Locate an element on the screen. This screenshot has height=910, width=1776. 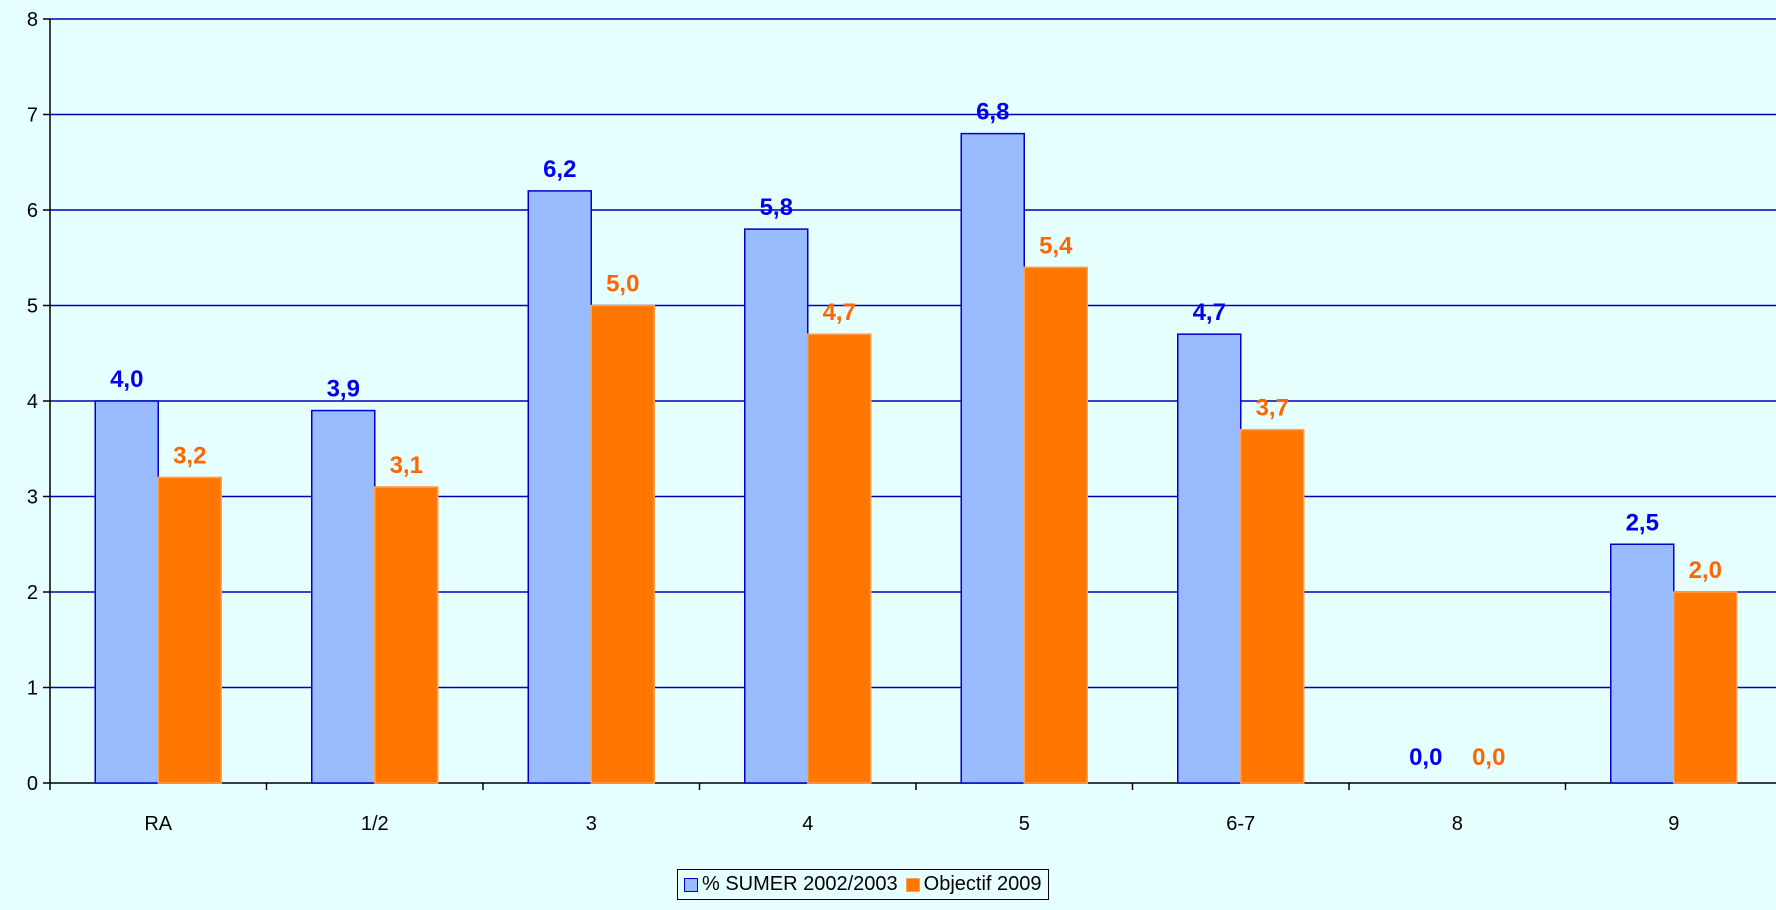
y-tick-label: 1 is located at coordinates (32, 689).